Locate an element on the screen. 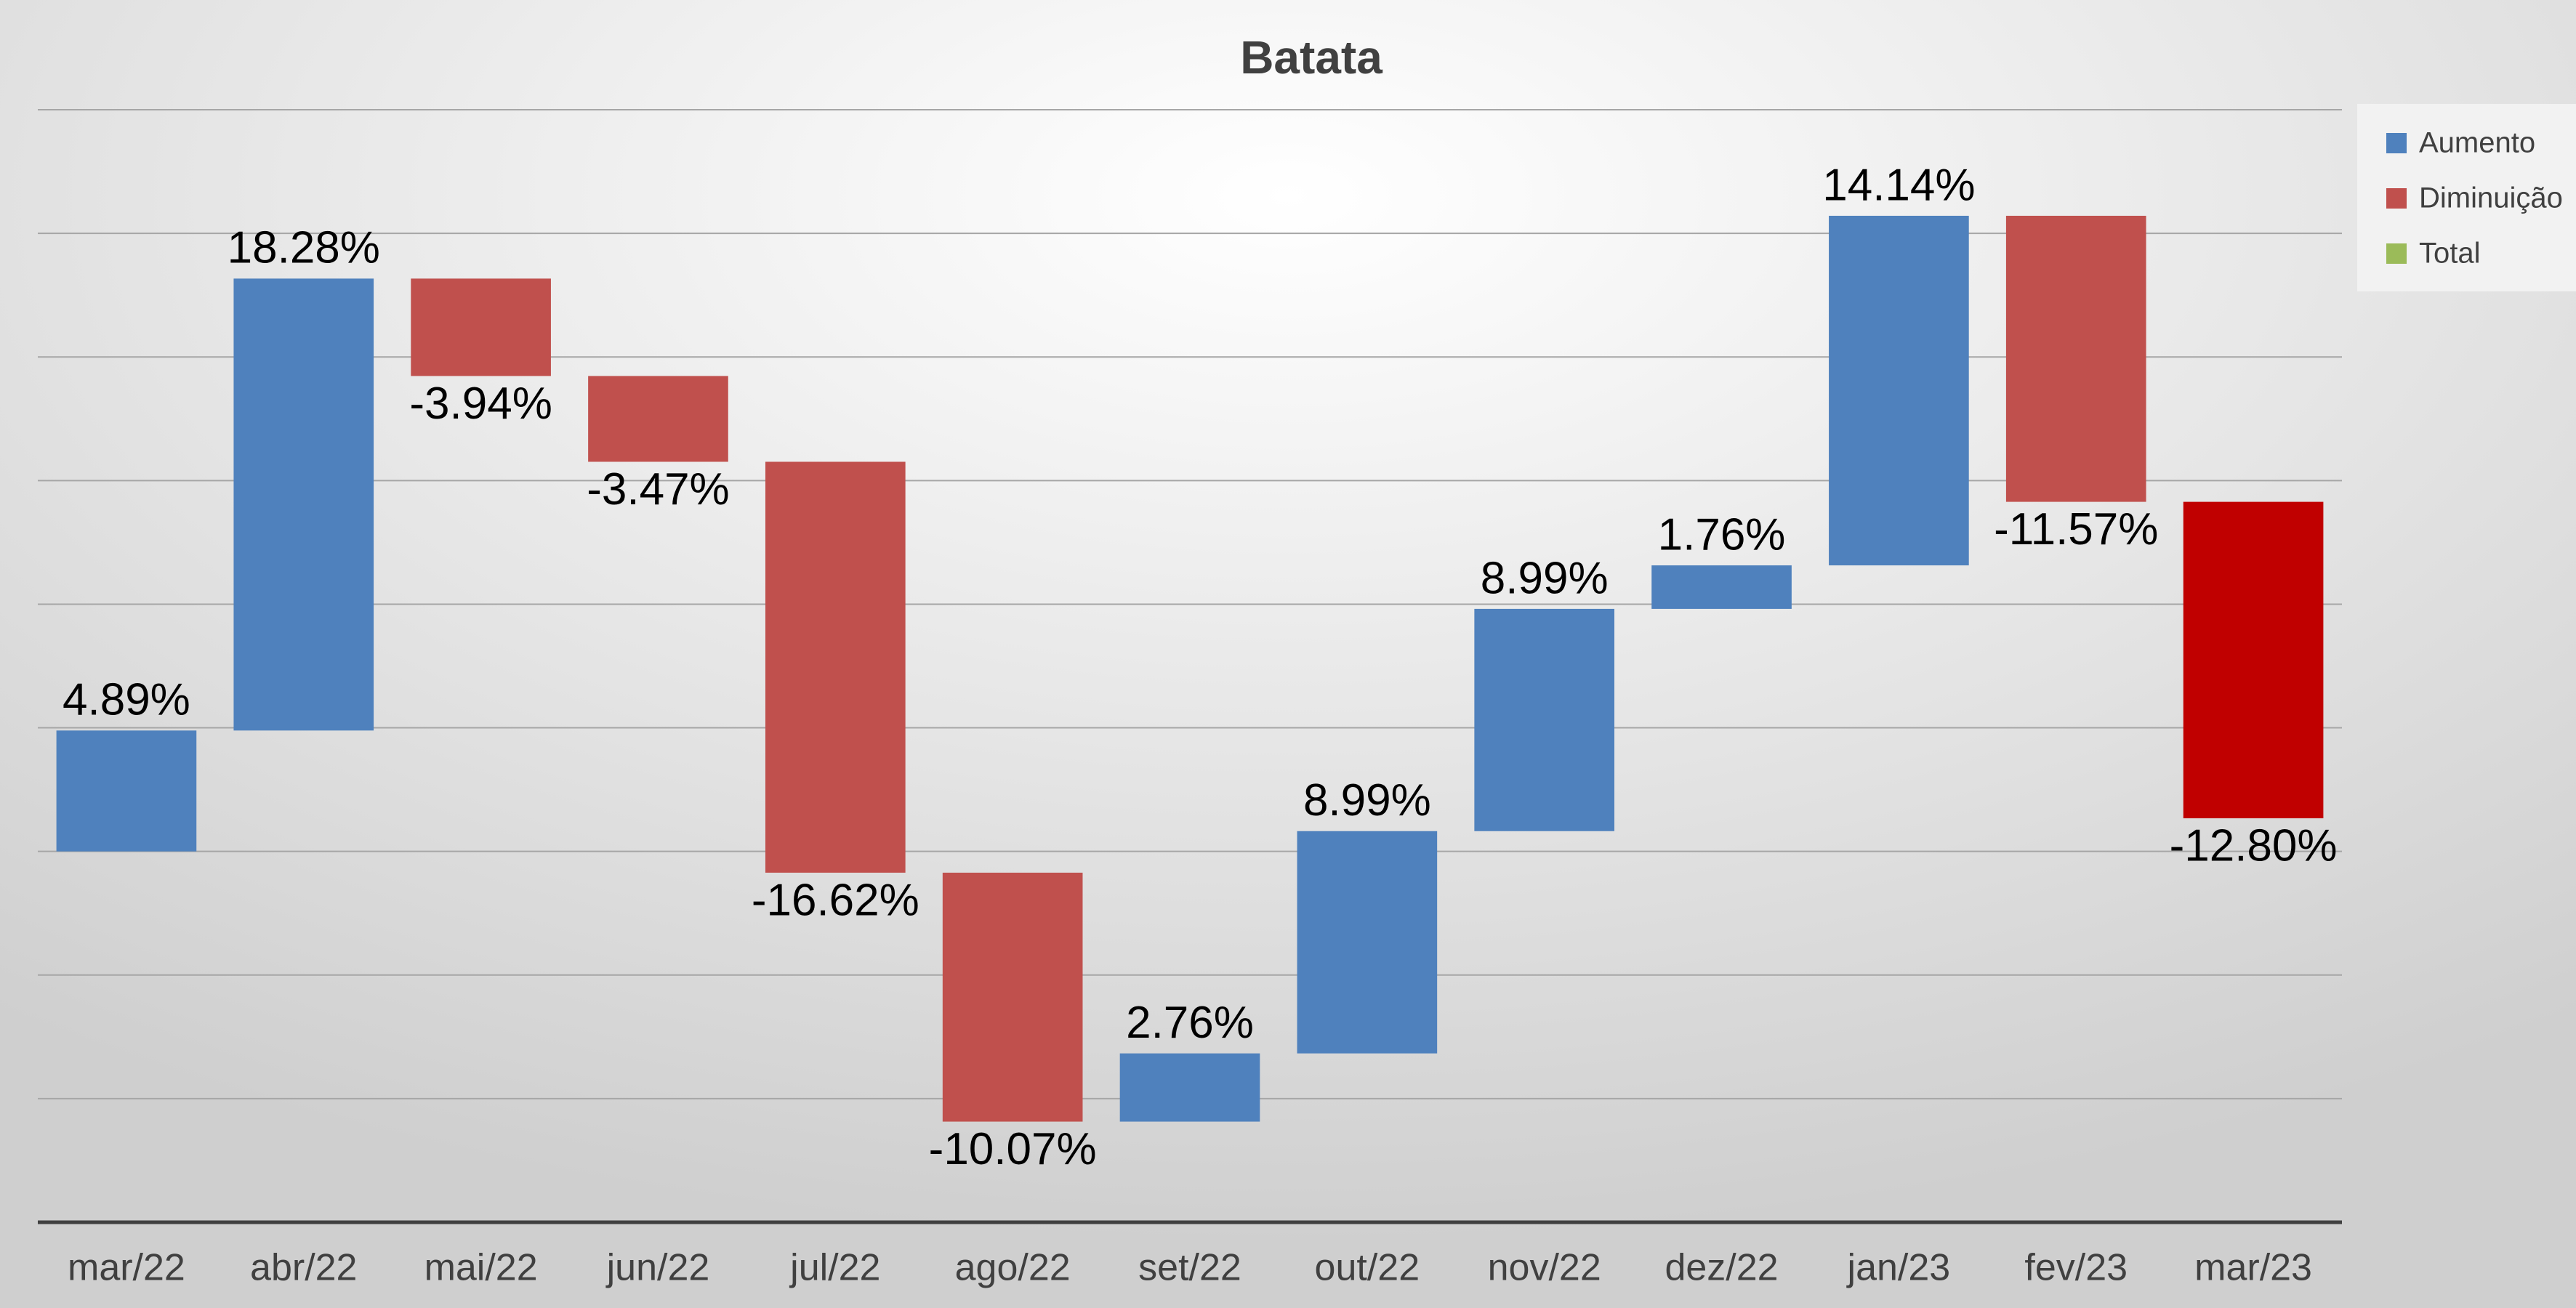 The height and width of the screenshot is (1308, 2576). data-label: -3.94% is located at coordinates (480, 404).